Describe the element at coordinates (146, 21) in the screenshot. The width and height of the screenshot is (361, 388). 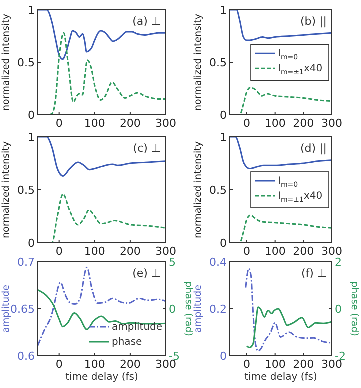
I see `annotation: (a) ⊥` at that location.